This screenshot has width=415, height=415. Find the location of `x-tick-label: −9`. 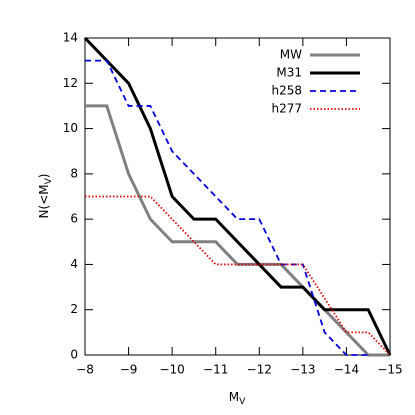

x-tick-label: −9 is located at coordinates (129, 370).